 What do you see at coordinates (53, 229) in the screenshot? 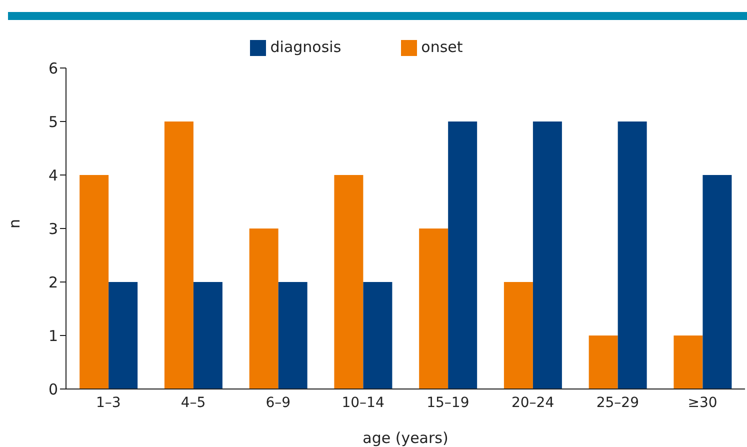
I see `y-tick-label: 3` at bounding box center [53, 229].